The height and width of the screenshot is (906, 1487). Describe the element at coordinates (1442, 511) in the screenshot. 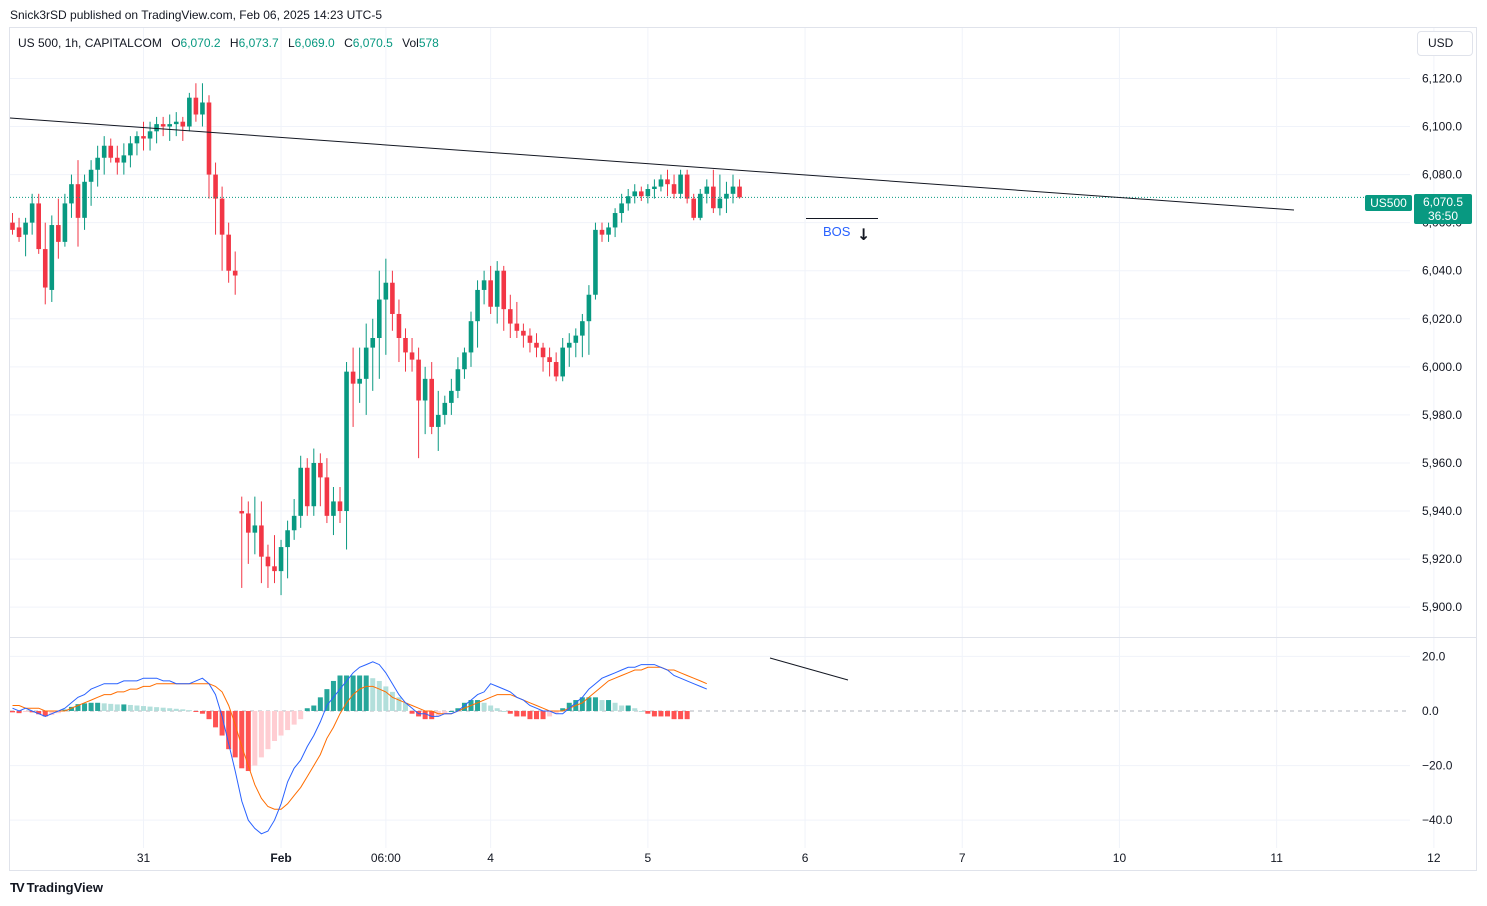

I see `price-axis-label: 5,940.0` at that location.